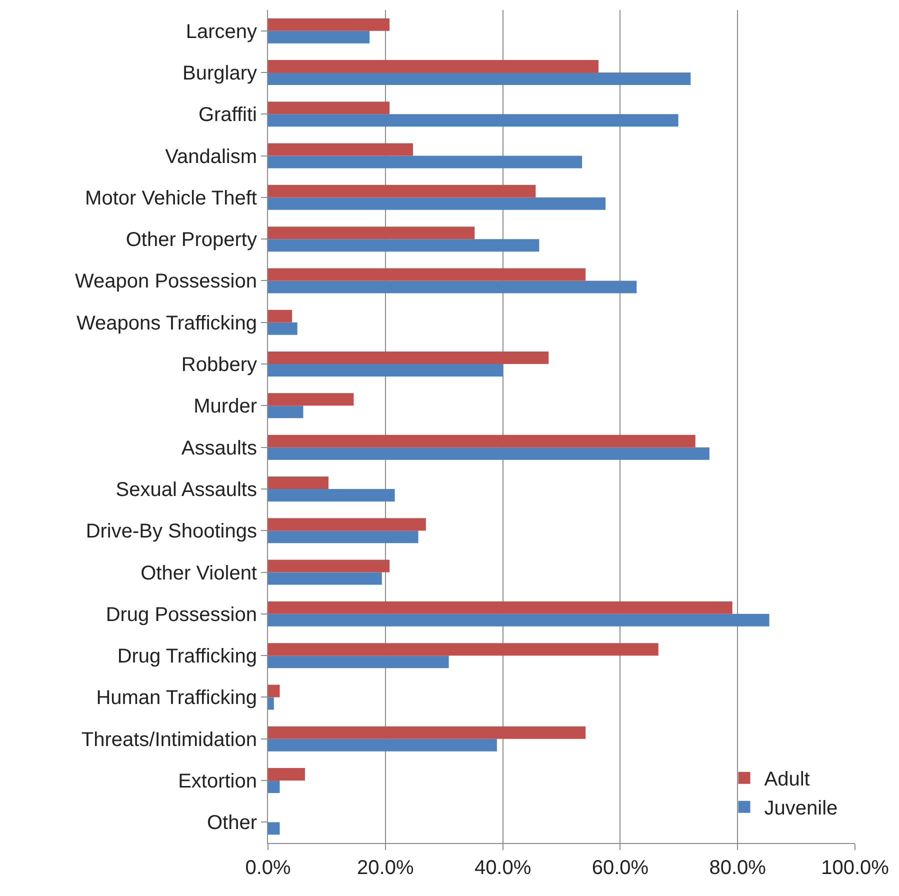  I want to click on y-tick-label: Vandalism, so click(211, 157).